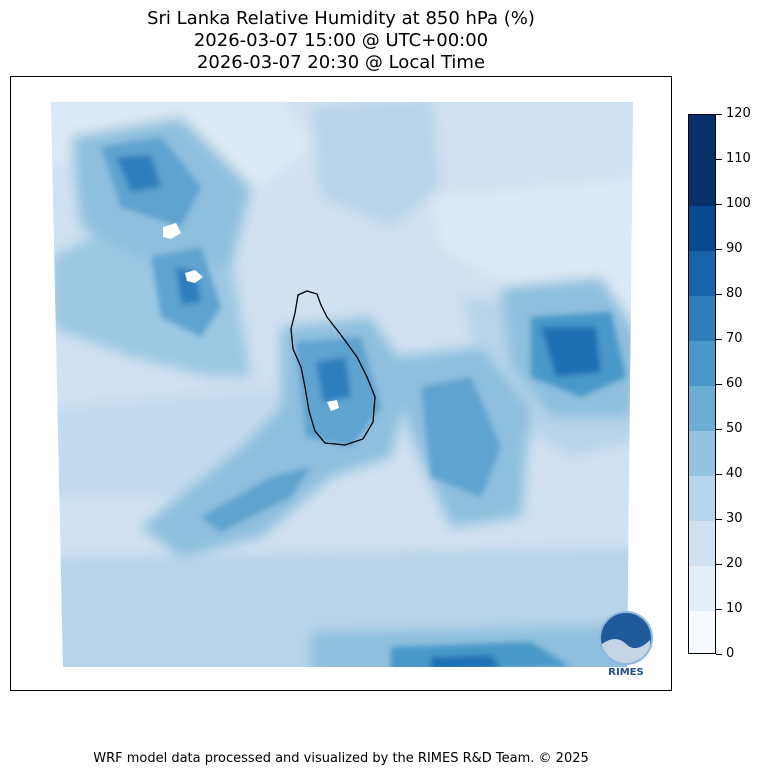  I want to click on colorbar-tick-label: 50, so click(734, 428).